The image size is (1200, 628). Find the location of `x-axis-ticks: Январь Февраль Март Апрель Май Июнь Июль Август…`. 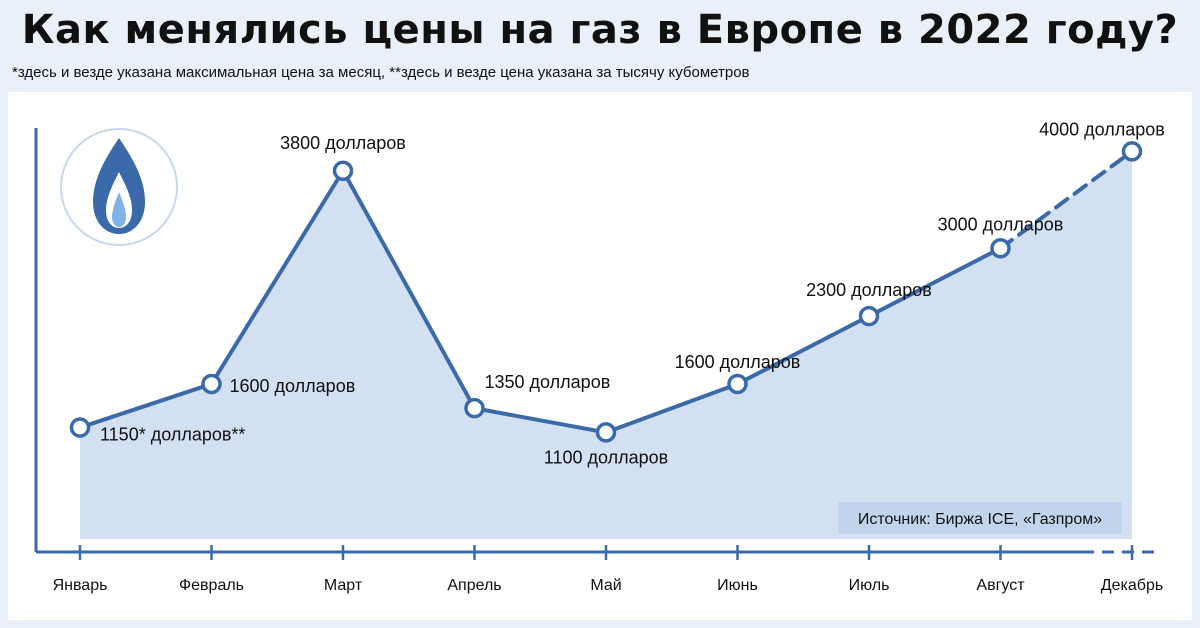

x-axis-ticks: Январь Февраль Март Апрель Май Июнь Июль Август… is located at coordinates (608, 569).